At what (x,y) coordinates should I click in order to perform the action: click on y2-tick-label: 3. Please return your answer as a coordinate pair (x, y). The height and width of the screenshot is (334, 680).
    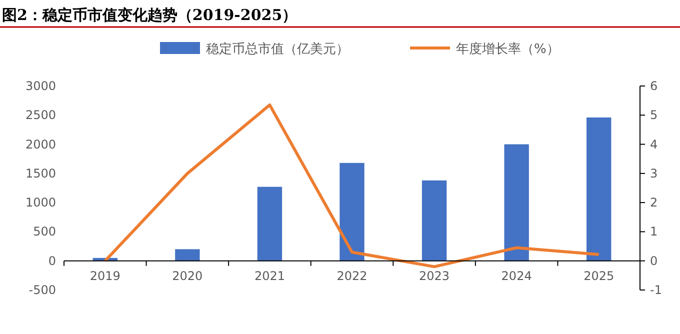
    Looking at the image, I should click on (654, 173).